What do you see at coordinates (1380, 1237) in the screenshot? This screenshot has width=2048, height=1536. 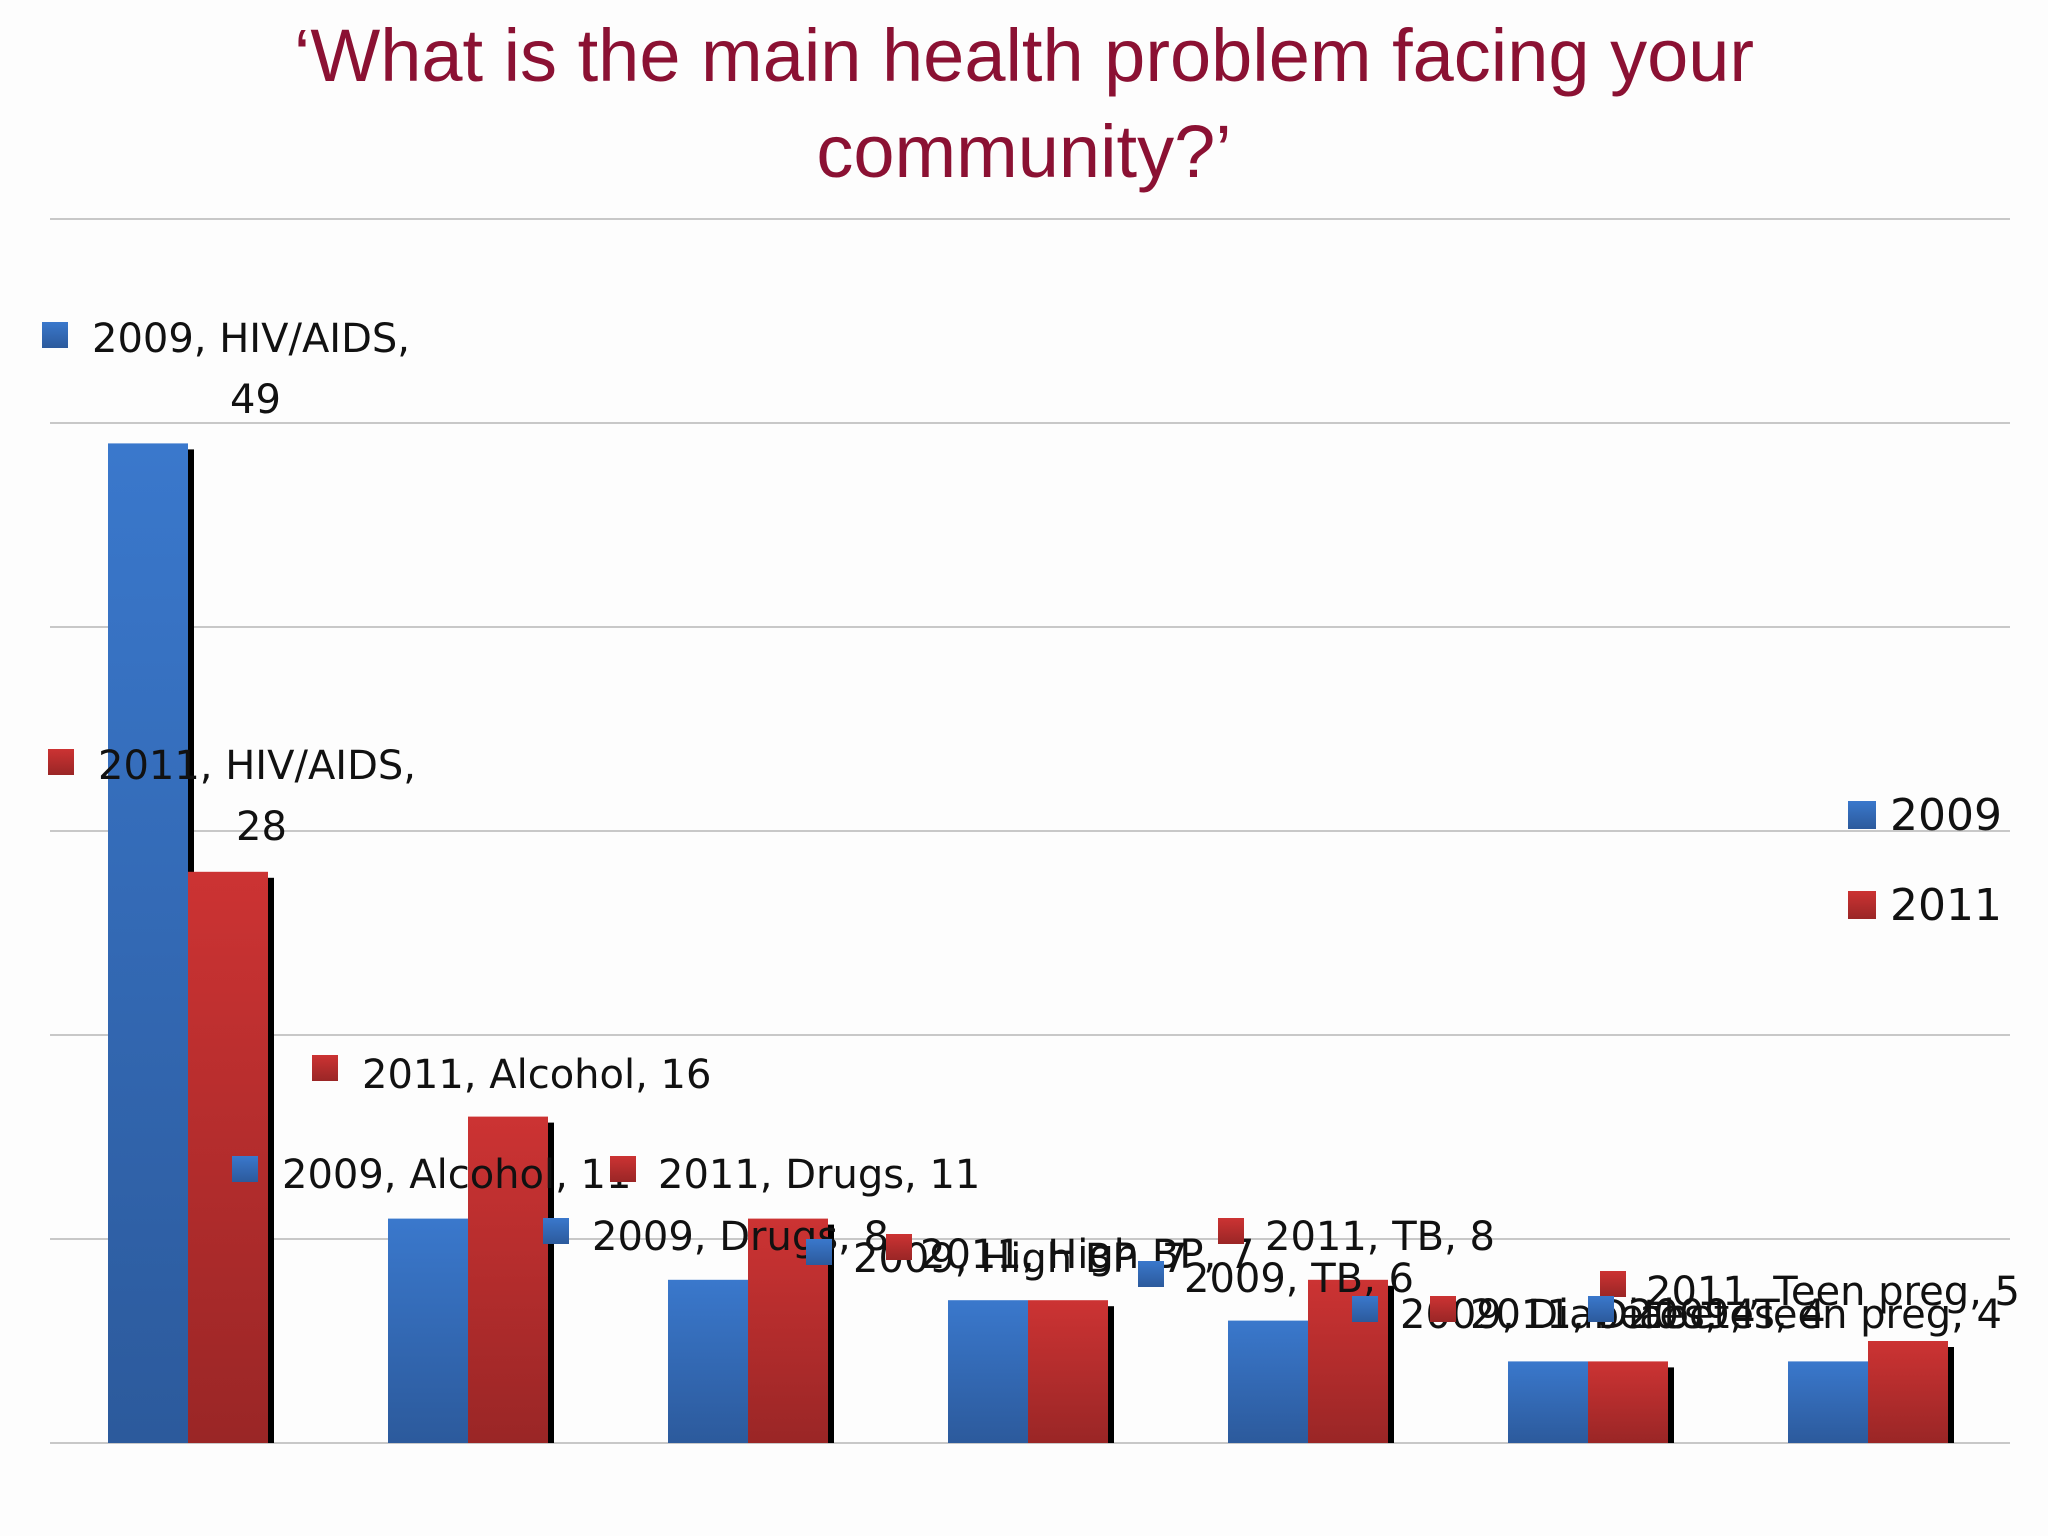 I see `data-label-8: 2011, TB, 8` at bounding box center [1380, 1237].